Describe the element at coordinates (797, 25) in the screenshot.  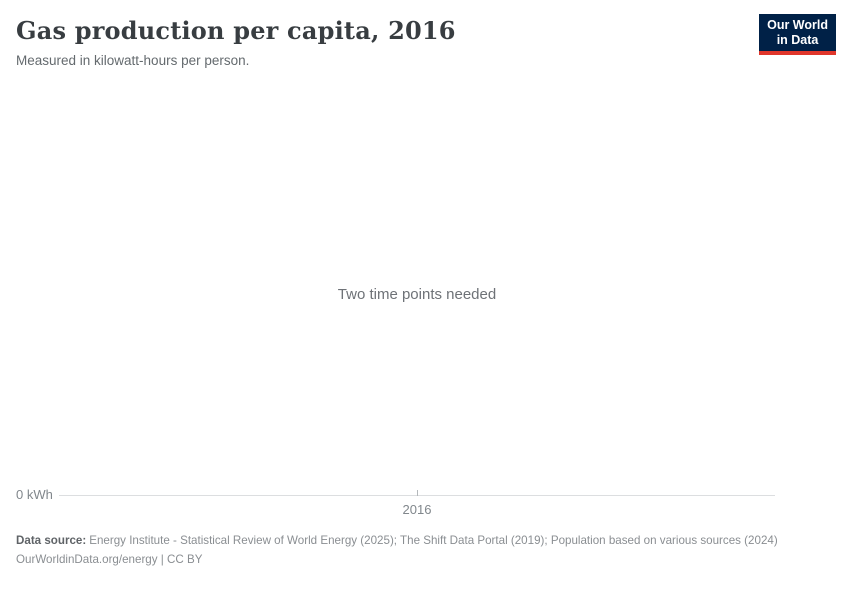
I see `owid-logo-line1: Our World` at that location.